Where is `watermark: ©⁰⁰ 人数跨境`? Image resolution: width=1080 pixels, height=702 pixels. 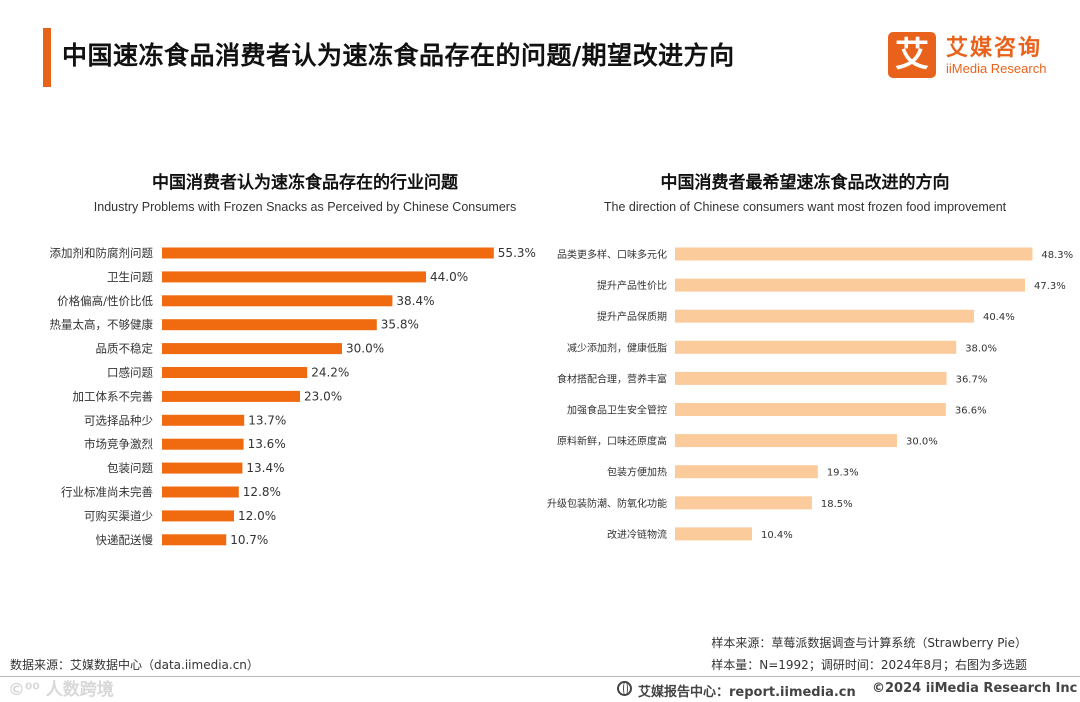
watermark: ©⁰⁰ 人数跨境 is located at coordinates (61, 690).